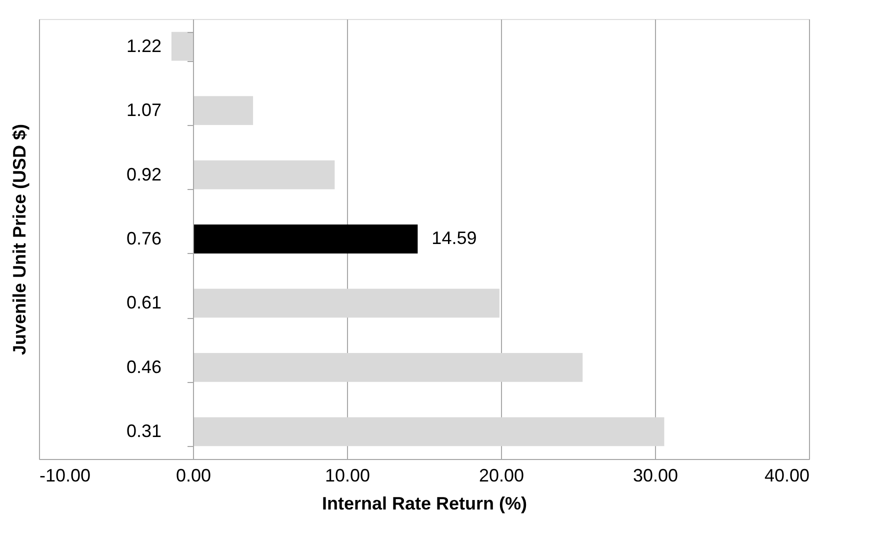  Describe the element at coordinates (144, 302) in the screenshot. I see `y-tick-label: 0.61` at that location.